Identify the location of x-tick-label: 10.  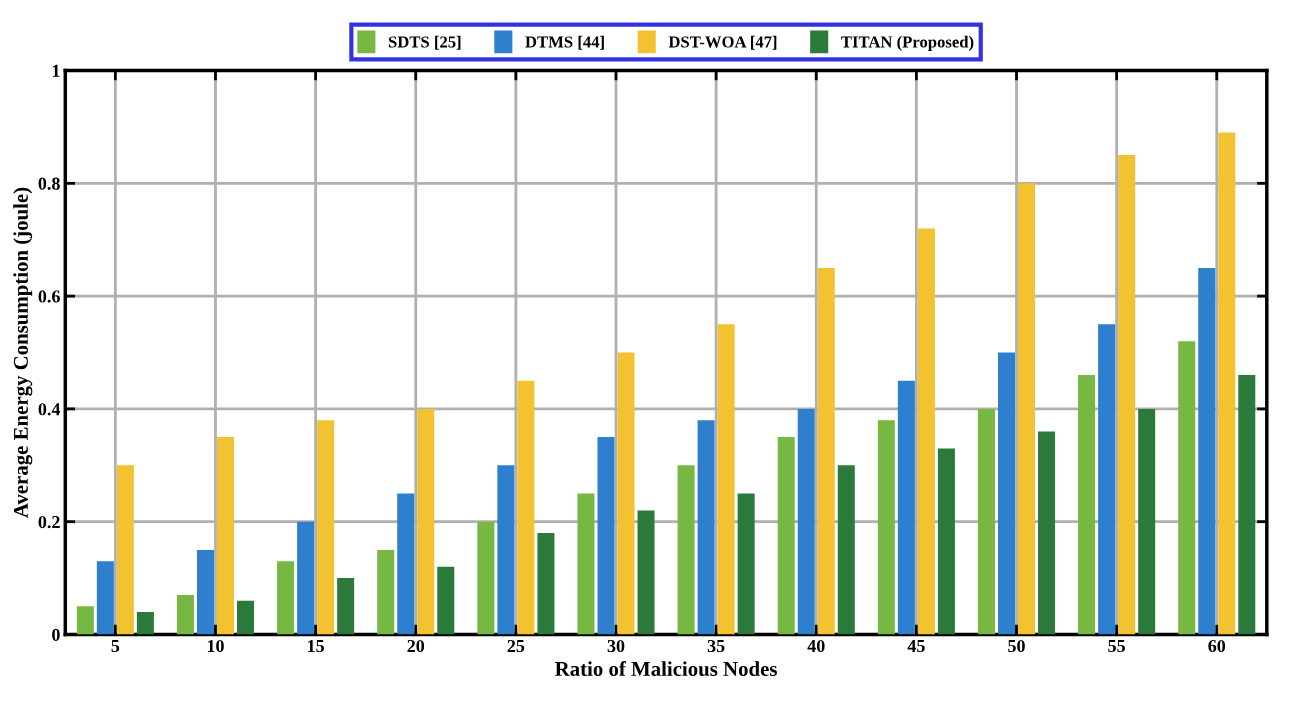
(215, 646).